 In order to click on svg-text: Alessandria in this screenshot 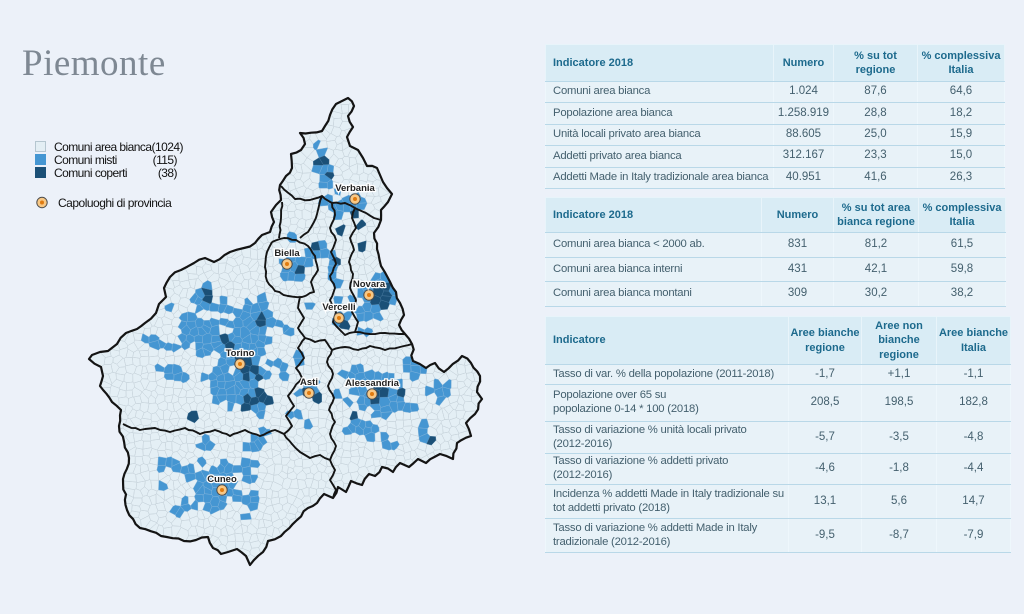, I will do `click(372, 383)`.